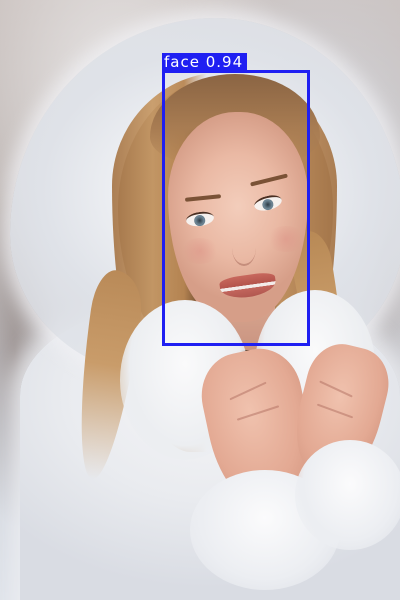 The image size is (400, 600). Describe the element at coordinates (182, 62) in the screenshot. I see `detection-class-label: face` at that location.